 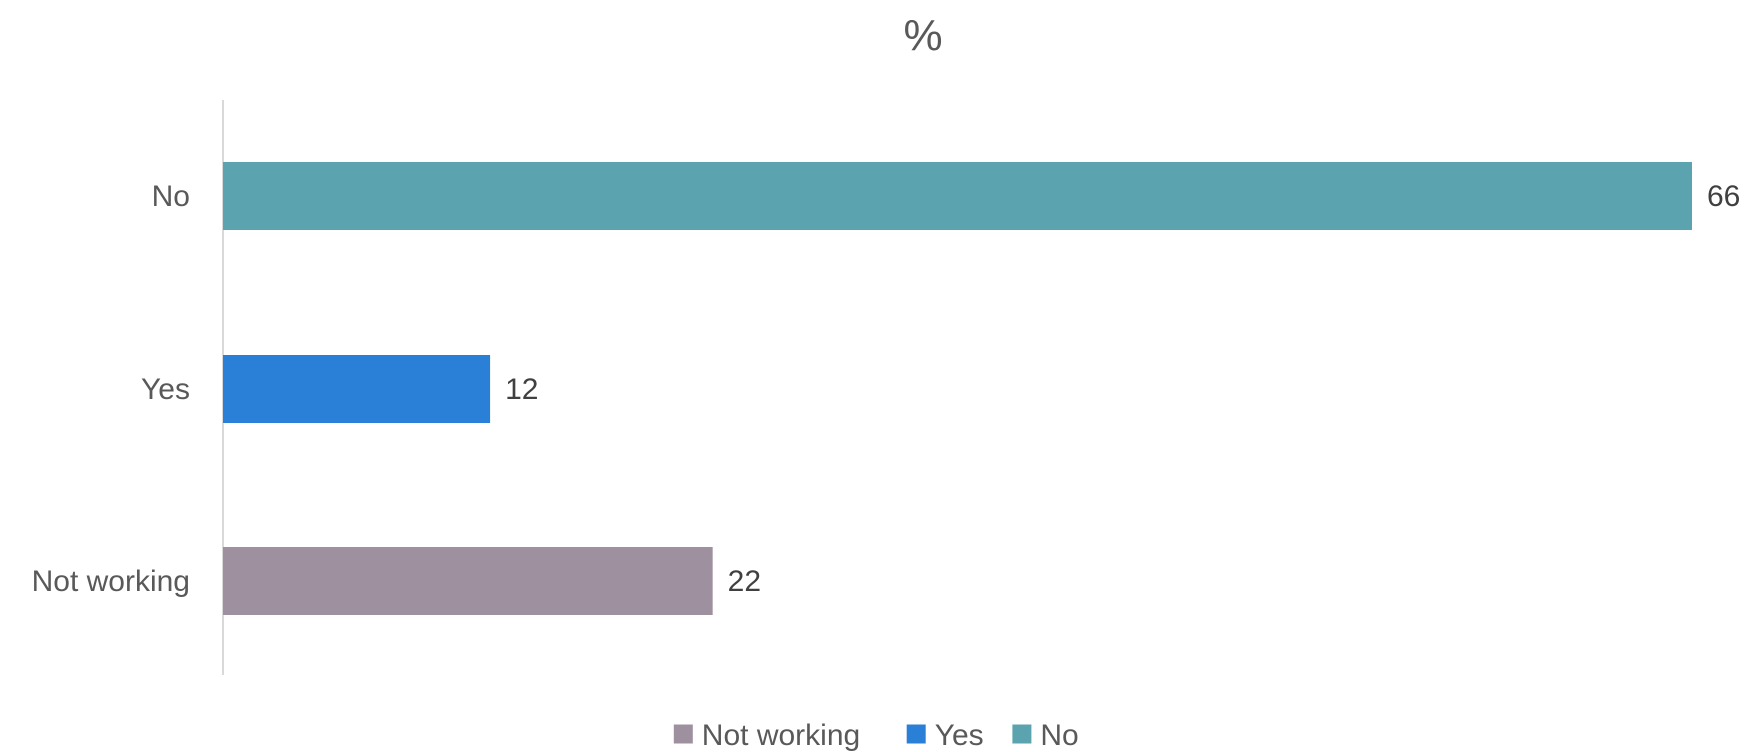 What do you see at coordinates (922, 35) in the screenshot?
I see `chart-title: %` at bounding box center [922, 35].